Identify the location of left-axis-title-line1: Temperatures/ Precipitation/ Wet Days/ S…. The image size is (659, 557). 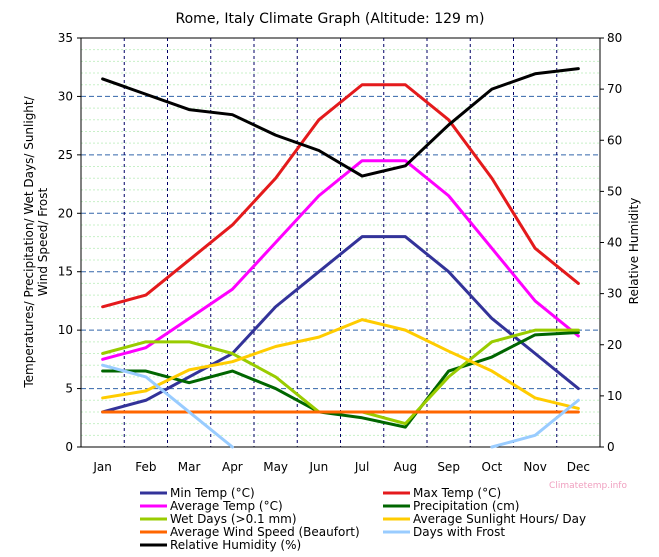
(29, 241).